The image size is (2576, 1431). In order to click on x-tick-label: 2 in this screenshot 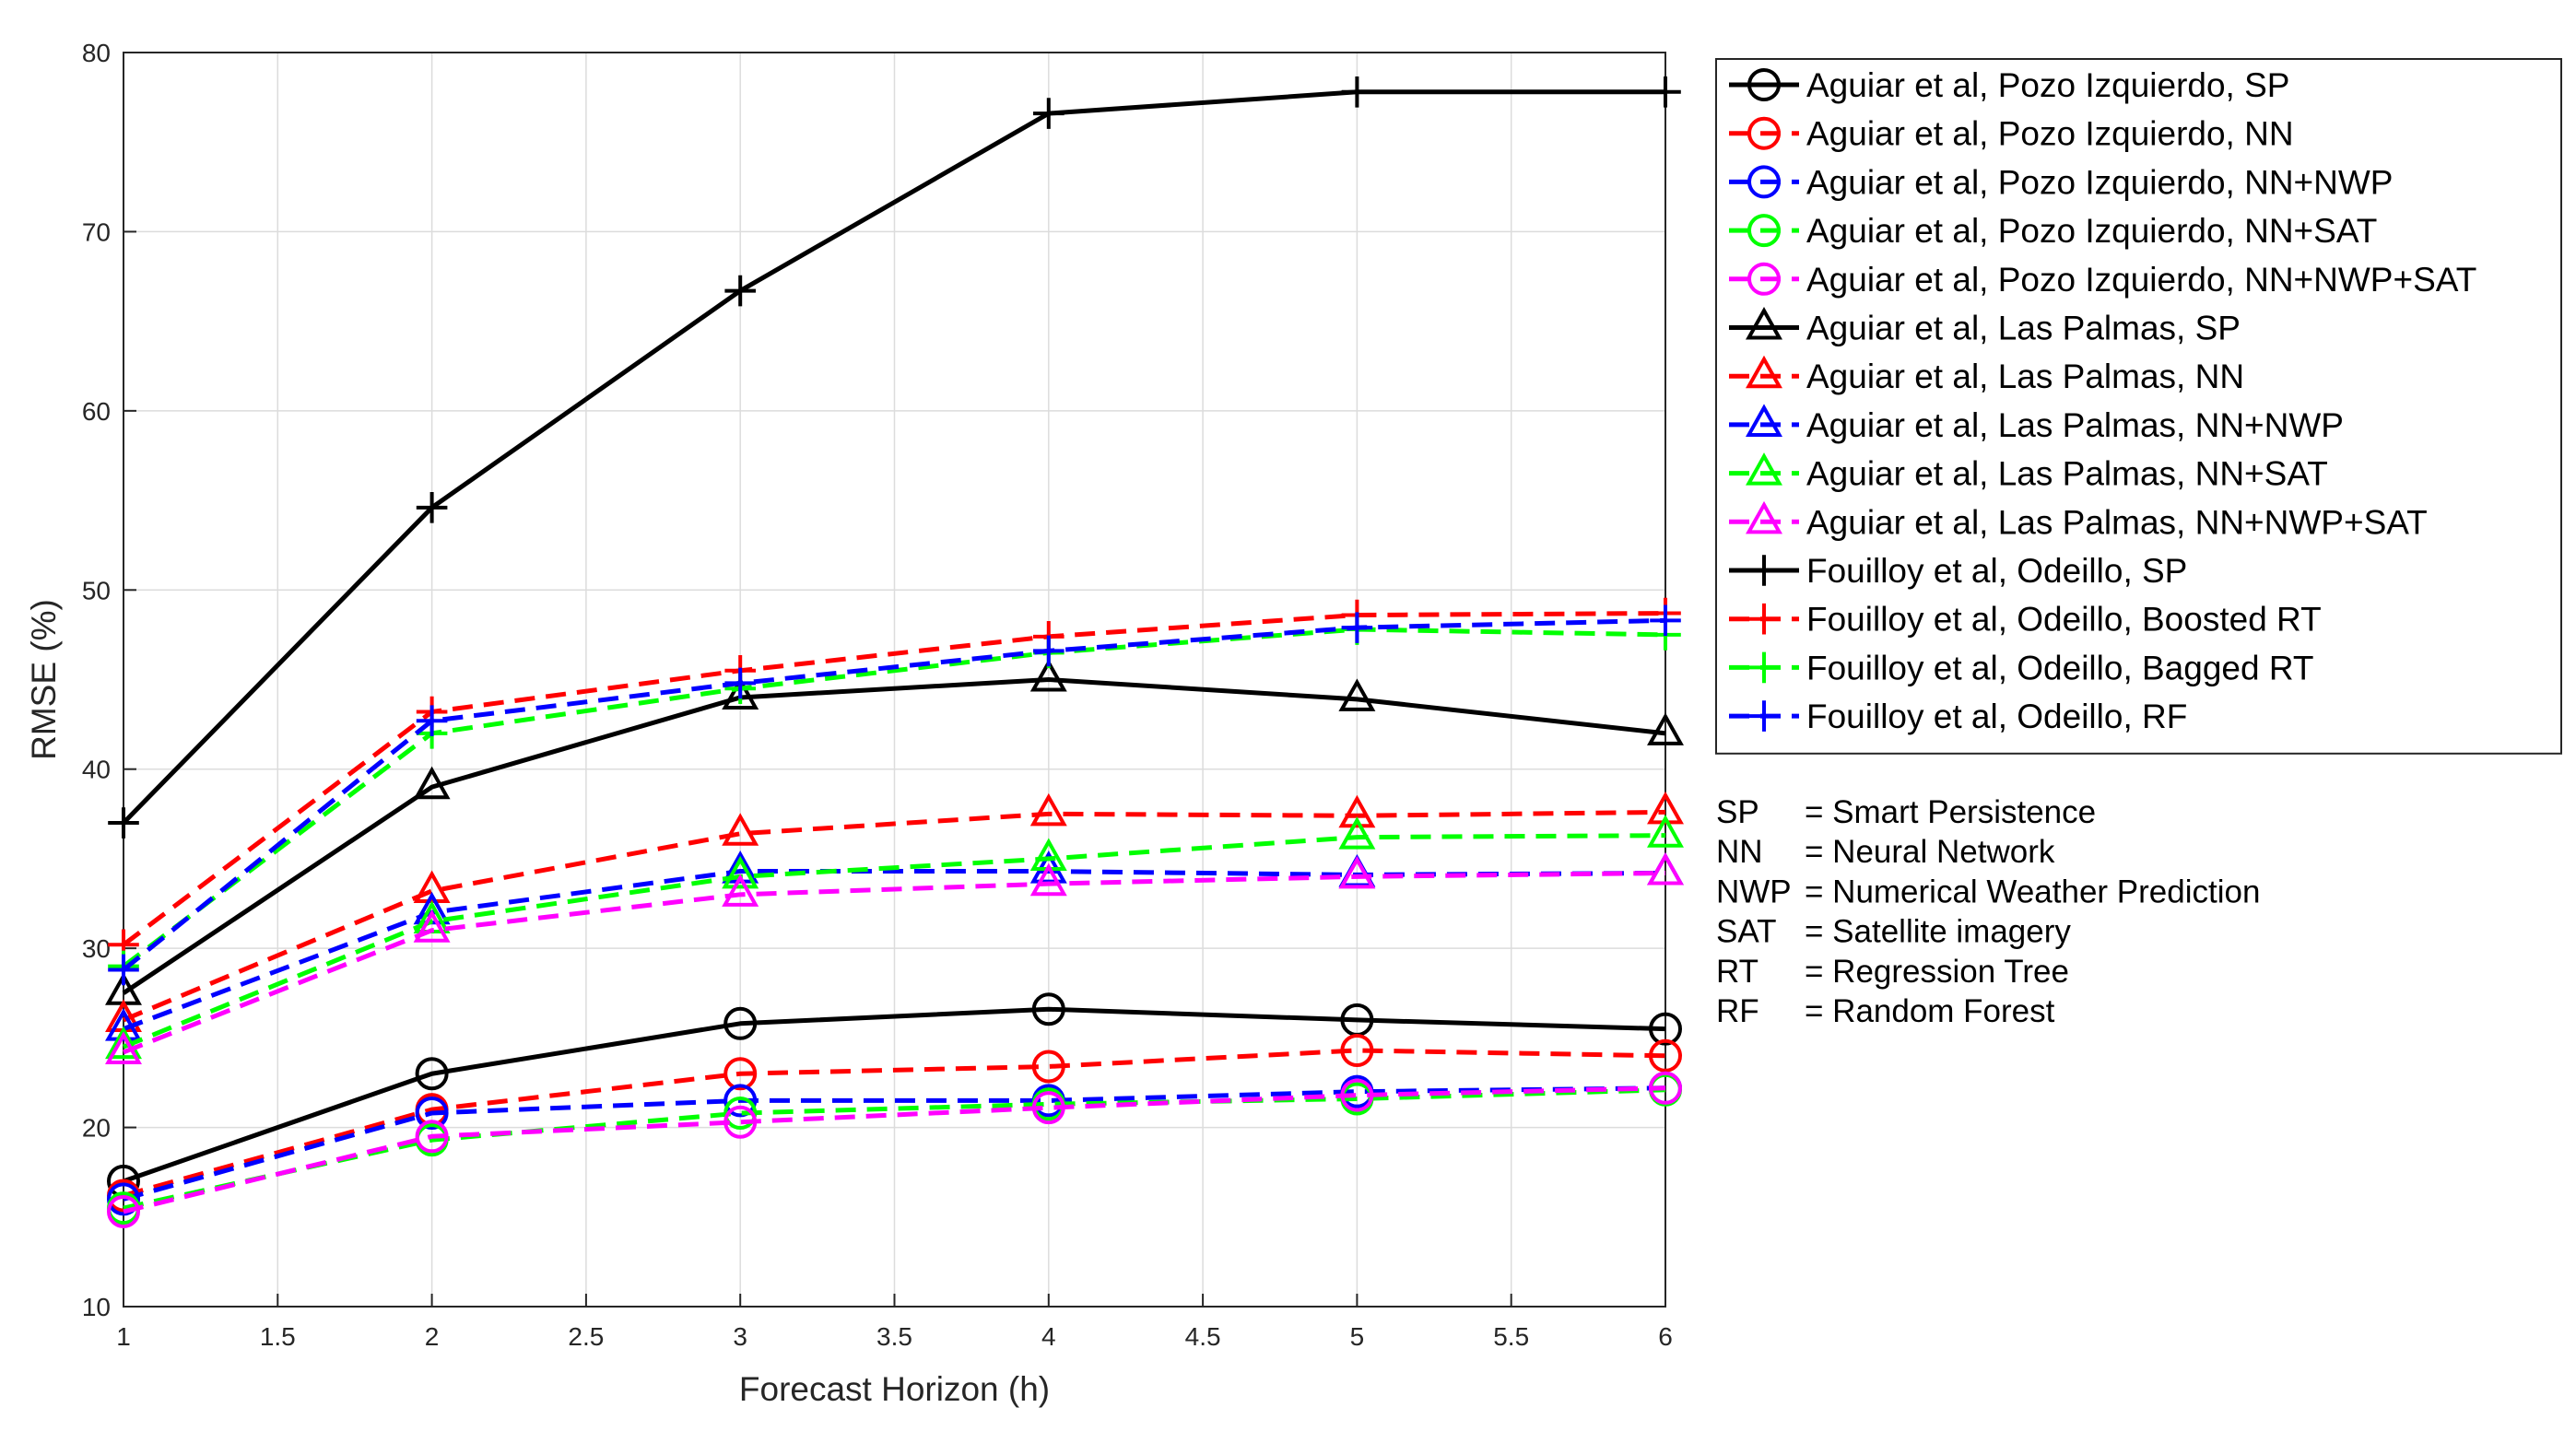, I will do `click(432, 1336)`.